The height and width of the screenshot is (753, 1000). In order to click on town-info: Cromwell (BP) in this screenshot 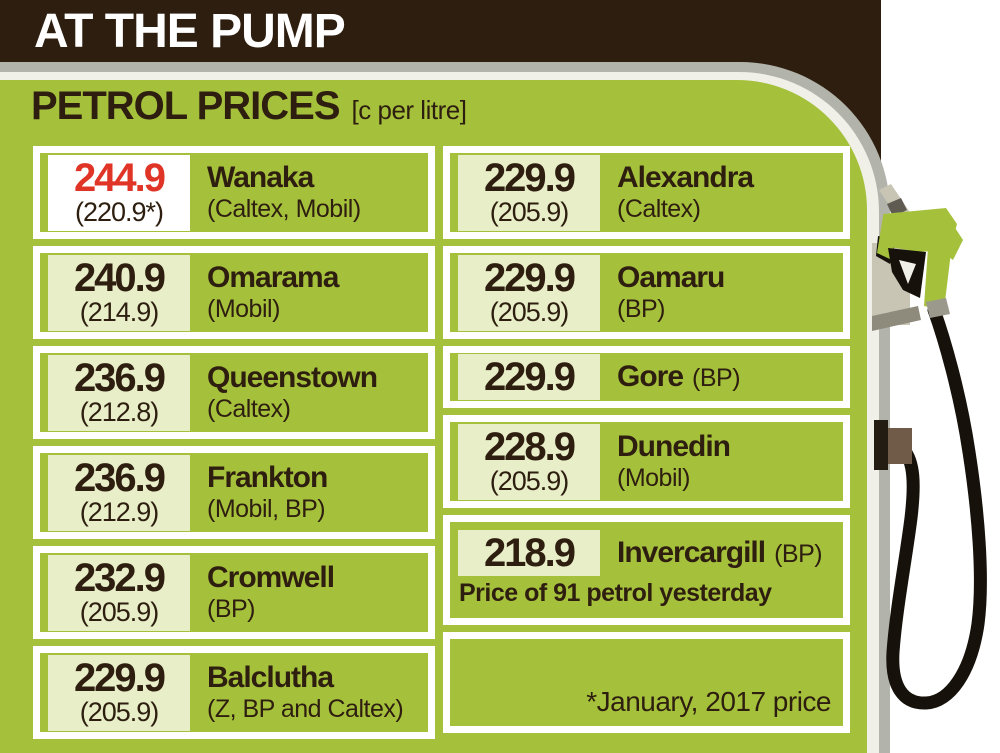, I will do `click(271, 592)`.